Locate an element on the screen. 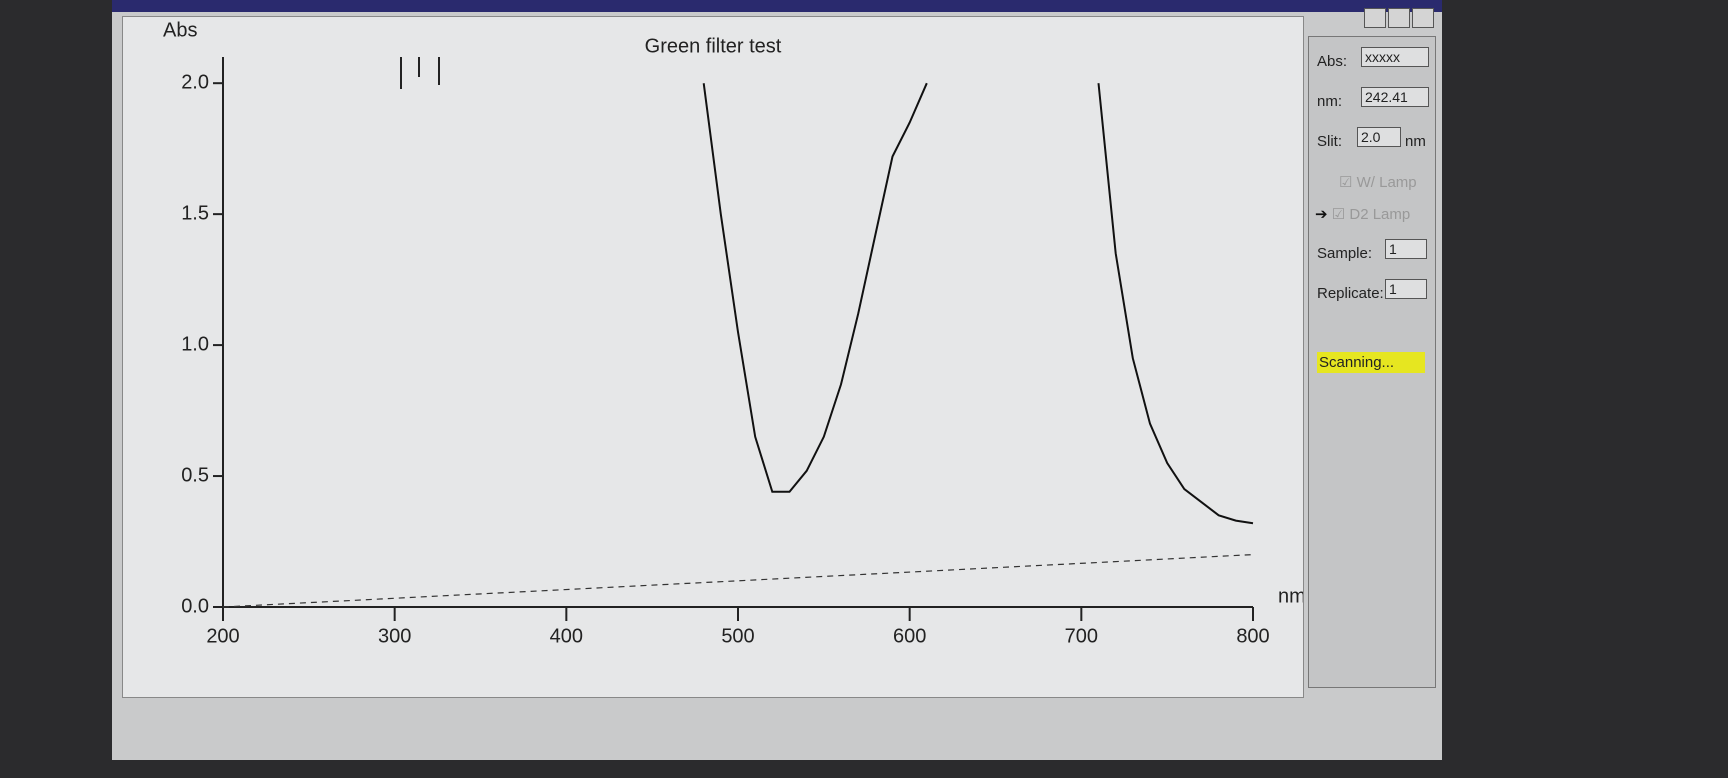 The image size is (1728, 778). lamp-label: W/ Lamp is located at coordinates (1386, 182).